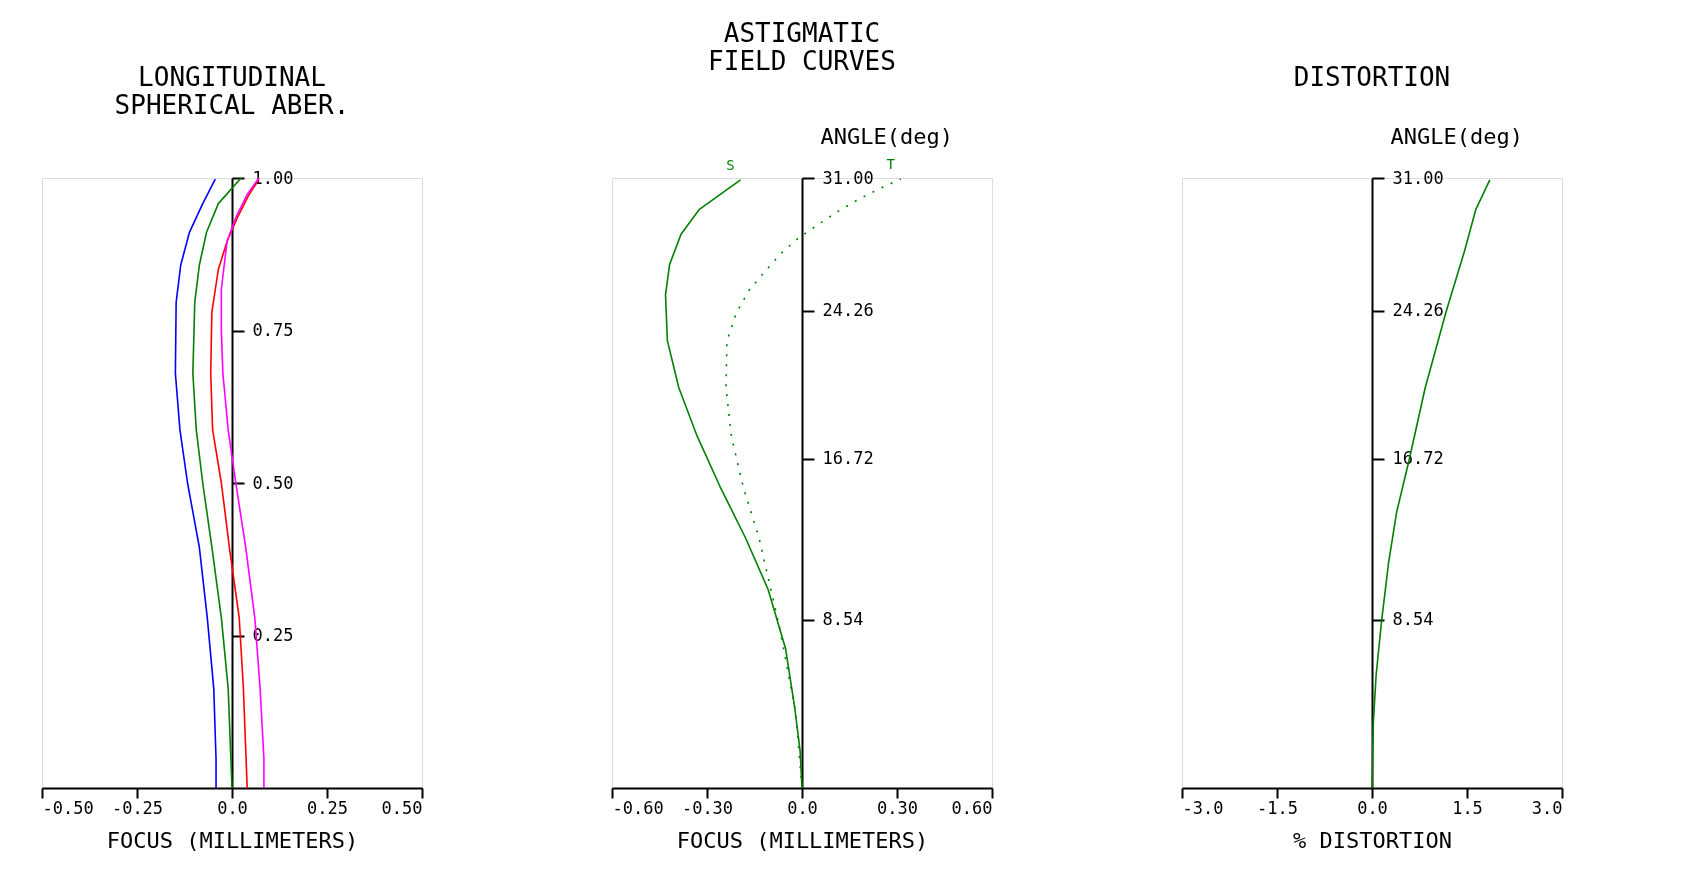 The height and width of the screenshot is (896, 1698). Describe the element at coordinates (402, 807) in the screenshot. I see `x-tick-label: 0.50` at that location.